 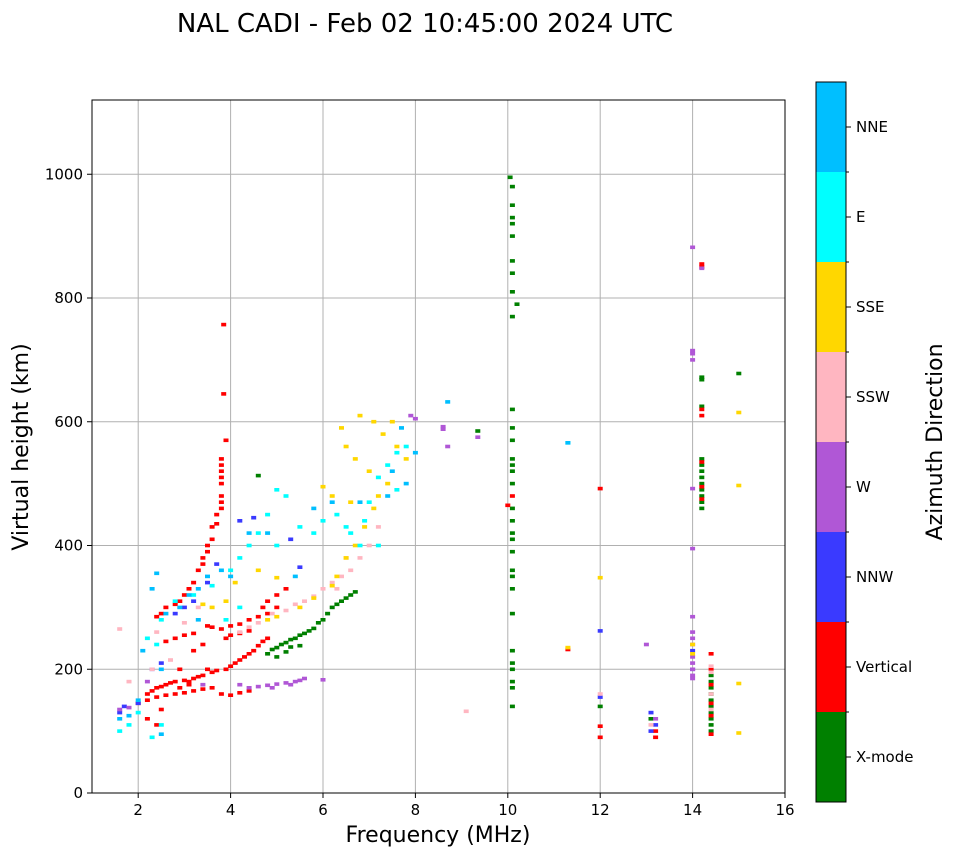 I want to click on colorbar: X-mode Vertical NNW W SSW SSE E NNE, so click(x=864, y=442).